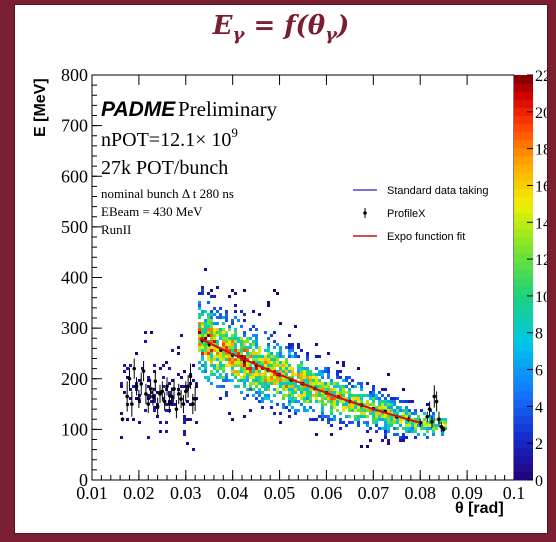 The image size is (556, 542). Describe the element at coordinates (116, 229) in the screenshot. I see `run-label: RunII` at that location.